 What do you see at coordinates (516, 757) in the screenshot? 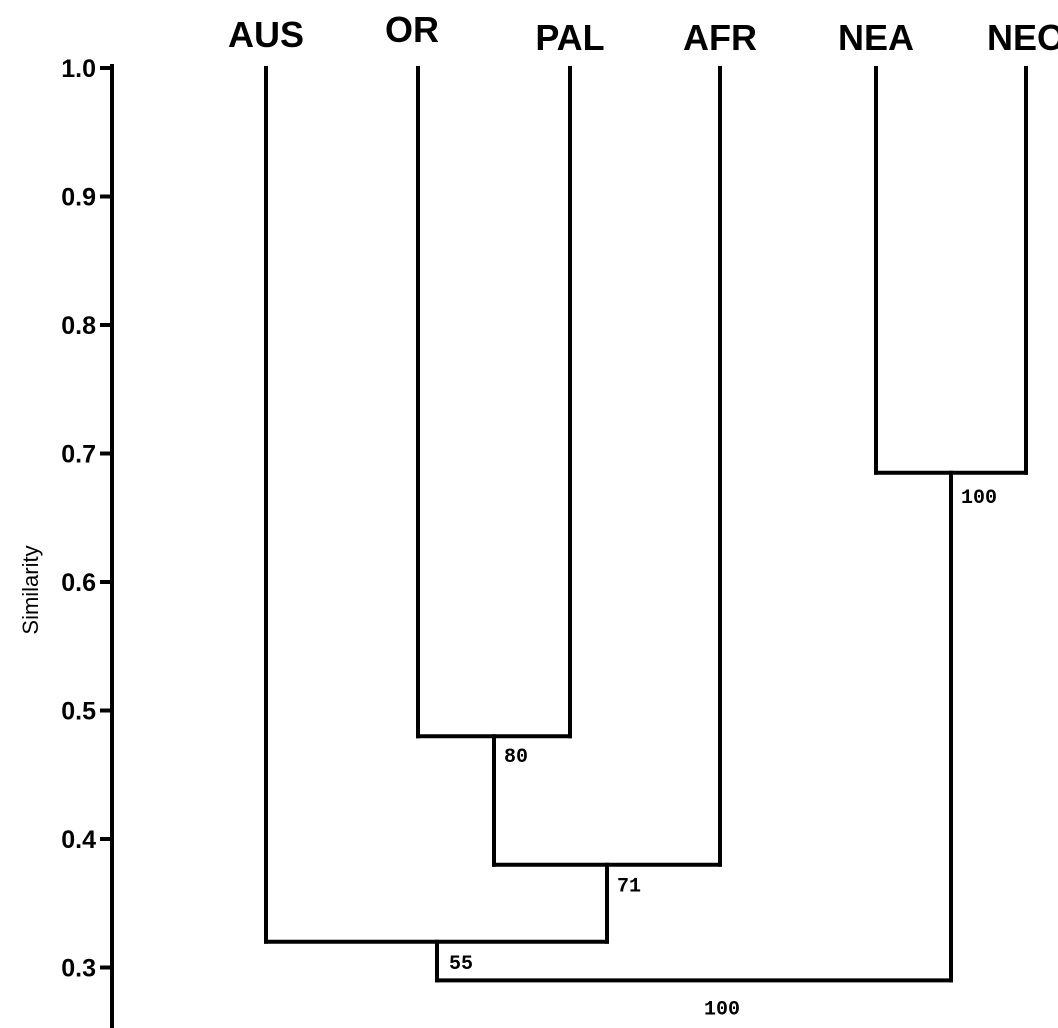
I see `support-label-c1: 80` at bounding box center [516, 757].